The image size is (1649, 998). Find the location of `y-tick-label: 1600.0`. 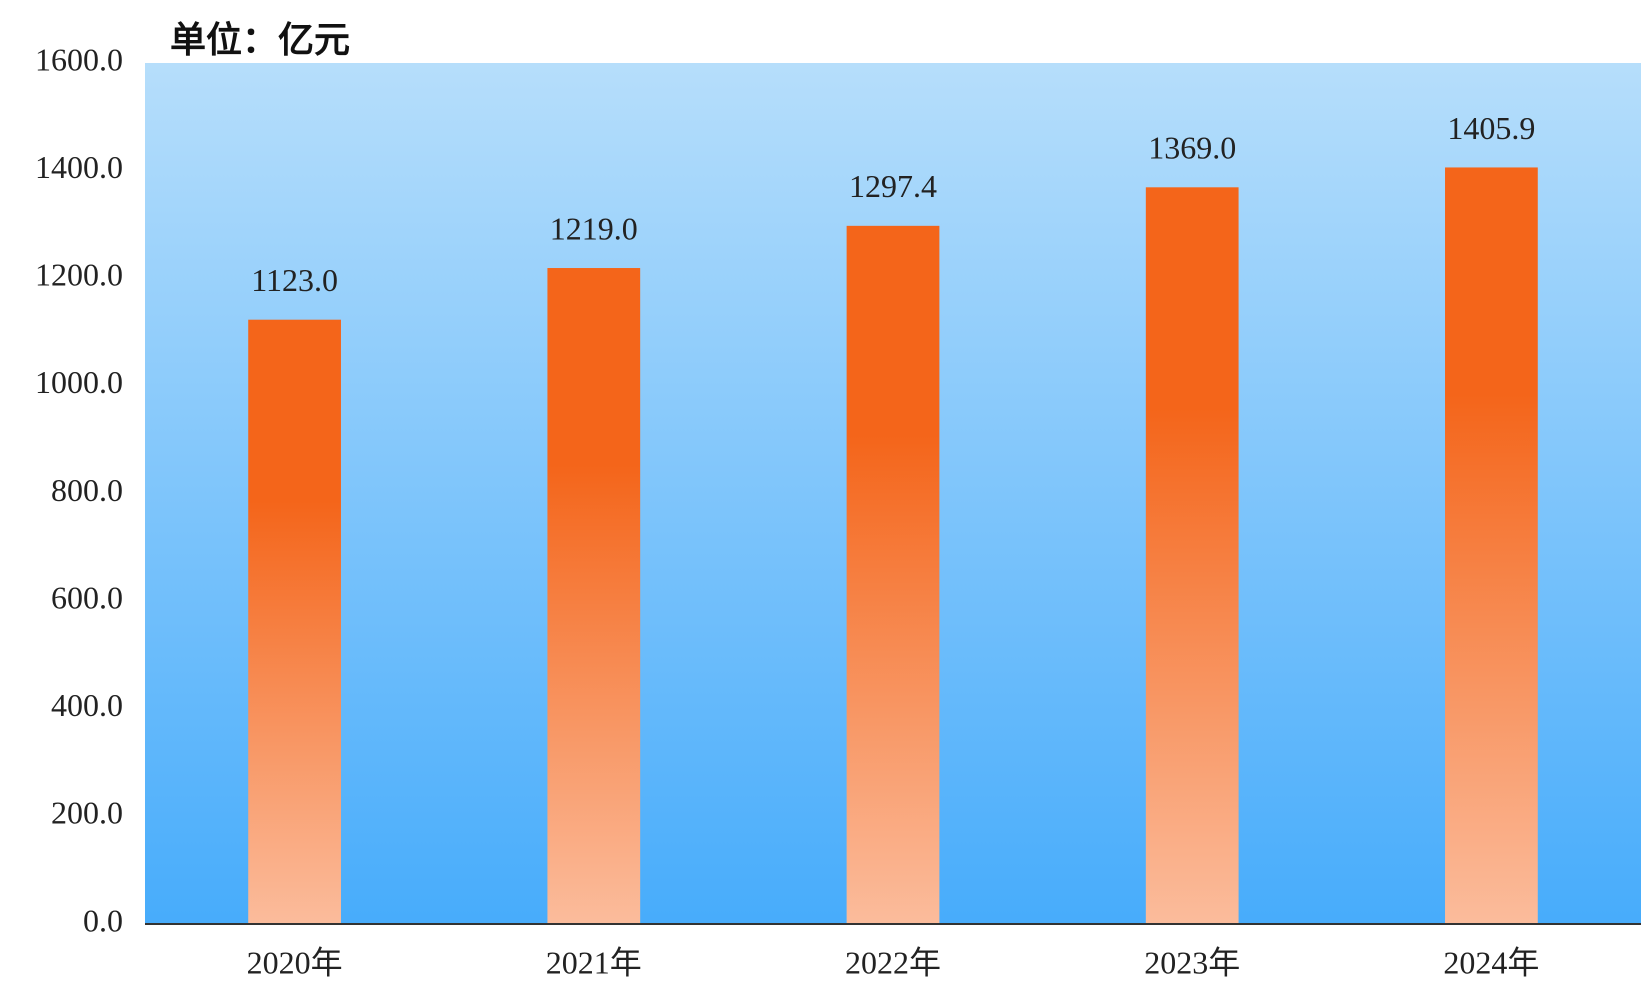

y-tick-label: 1600.0 is located at coordinates (79, 59).